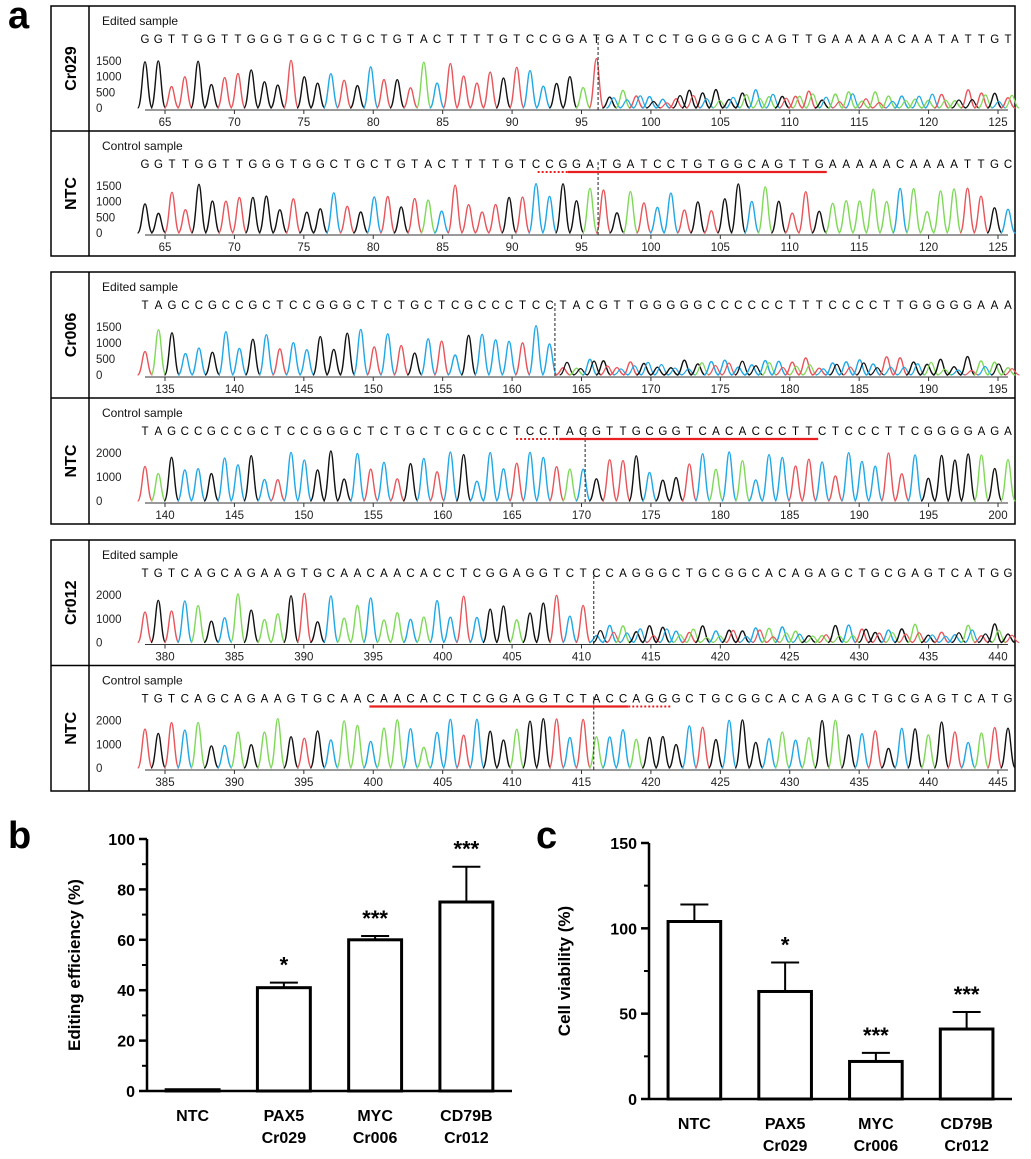 The image size is (1031, 1159). Describe the element at coordinates (578, 350) in the screenshot. I see `chromatogram-traces` at that location.